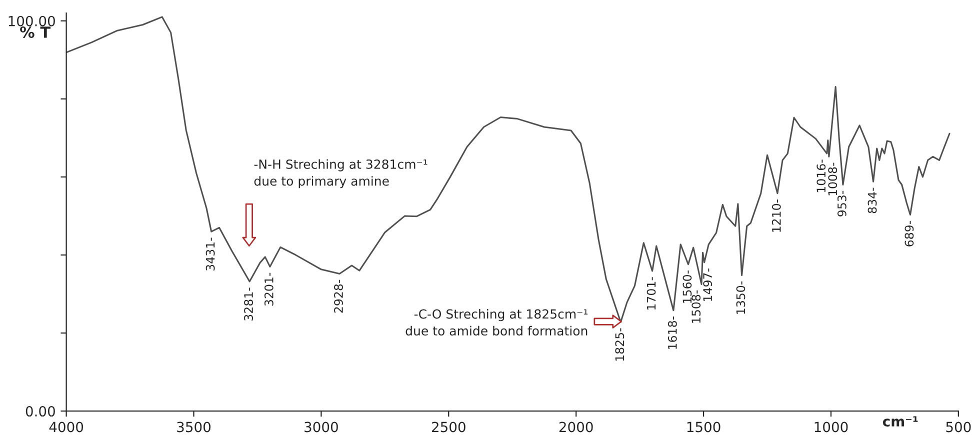 This screenshot has height=435, width=975. What do you see at coordinates (821, 176) in the screenshot?
I see `annotation: 1016-` at bounding box center [821, 176].